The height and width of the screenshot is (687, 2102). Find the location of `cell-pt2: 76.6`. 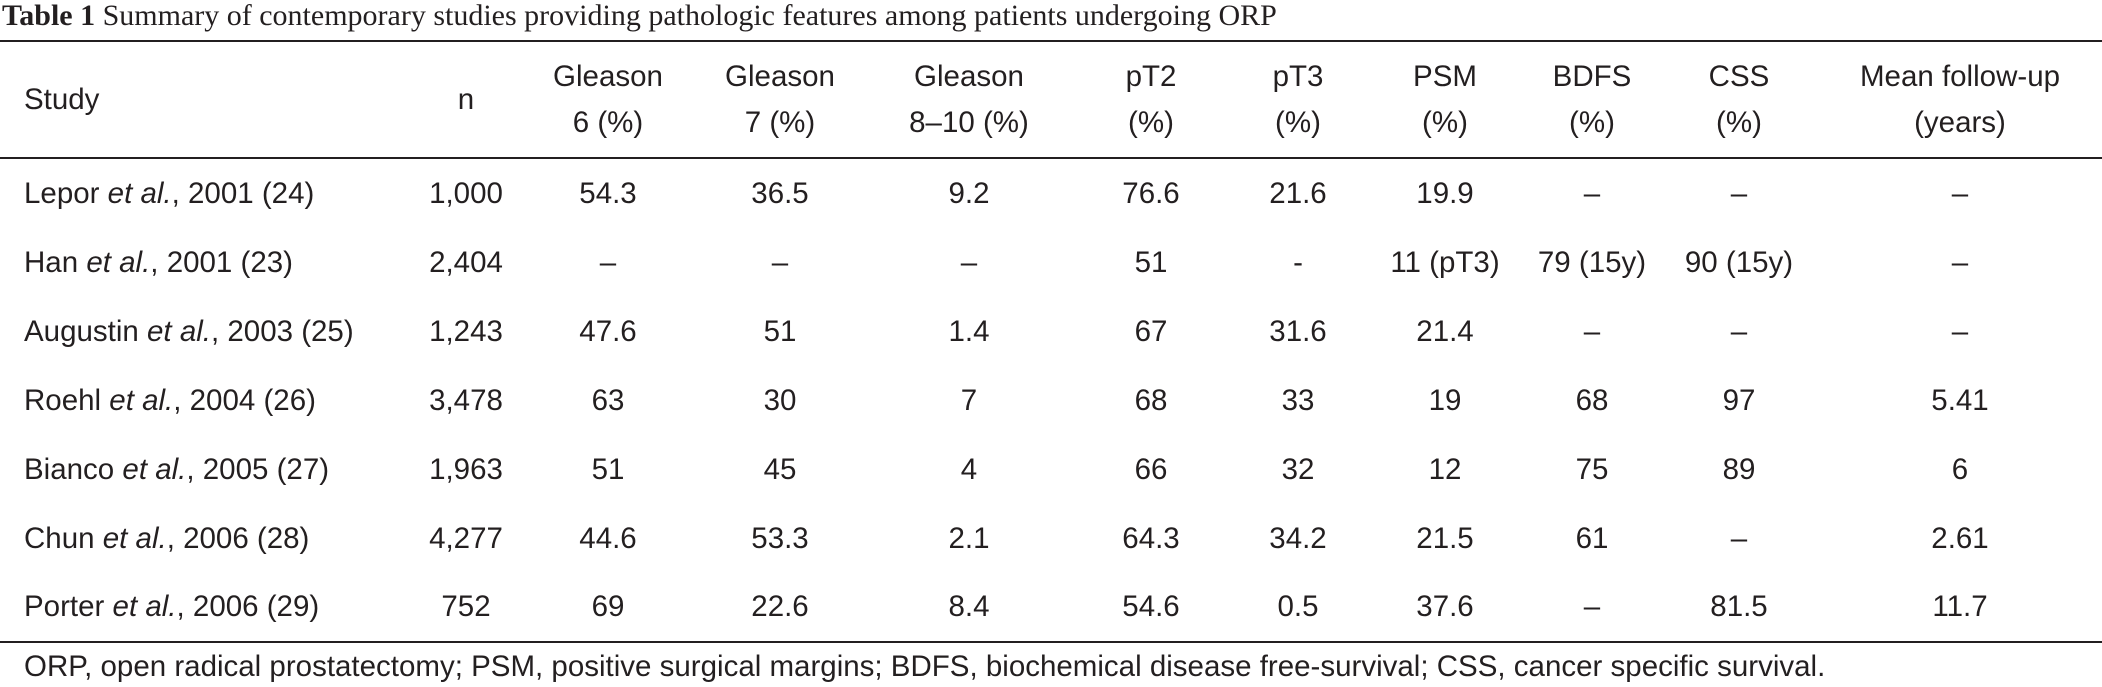

cell-pt2: 76.6 is located at coordinates (1151, 193).